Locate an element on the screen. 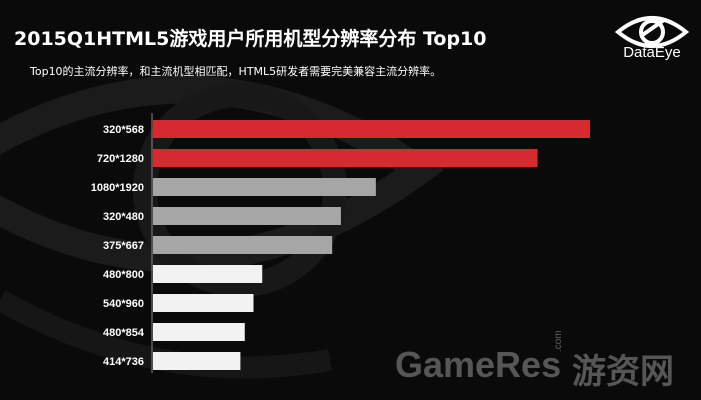  bar-540*960 is located at coordinates (203, 303).